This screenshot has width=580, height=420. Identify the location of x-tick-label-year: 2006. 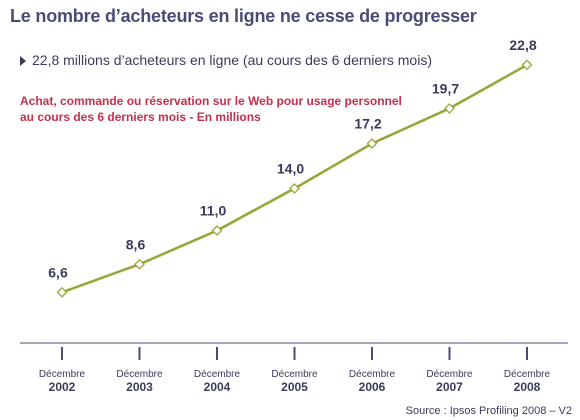
(372, 387).